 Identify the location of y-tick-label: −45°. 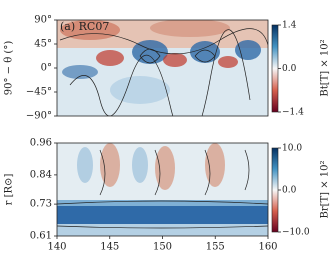
(39, 92).